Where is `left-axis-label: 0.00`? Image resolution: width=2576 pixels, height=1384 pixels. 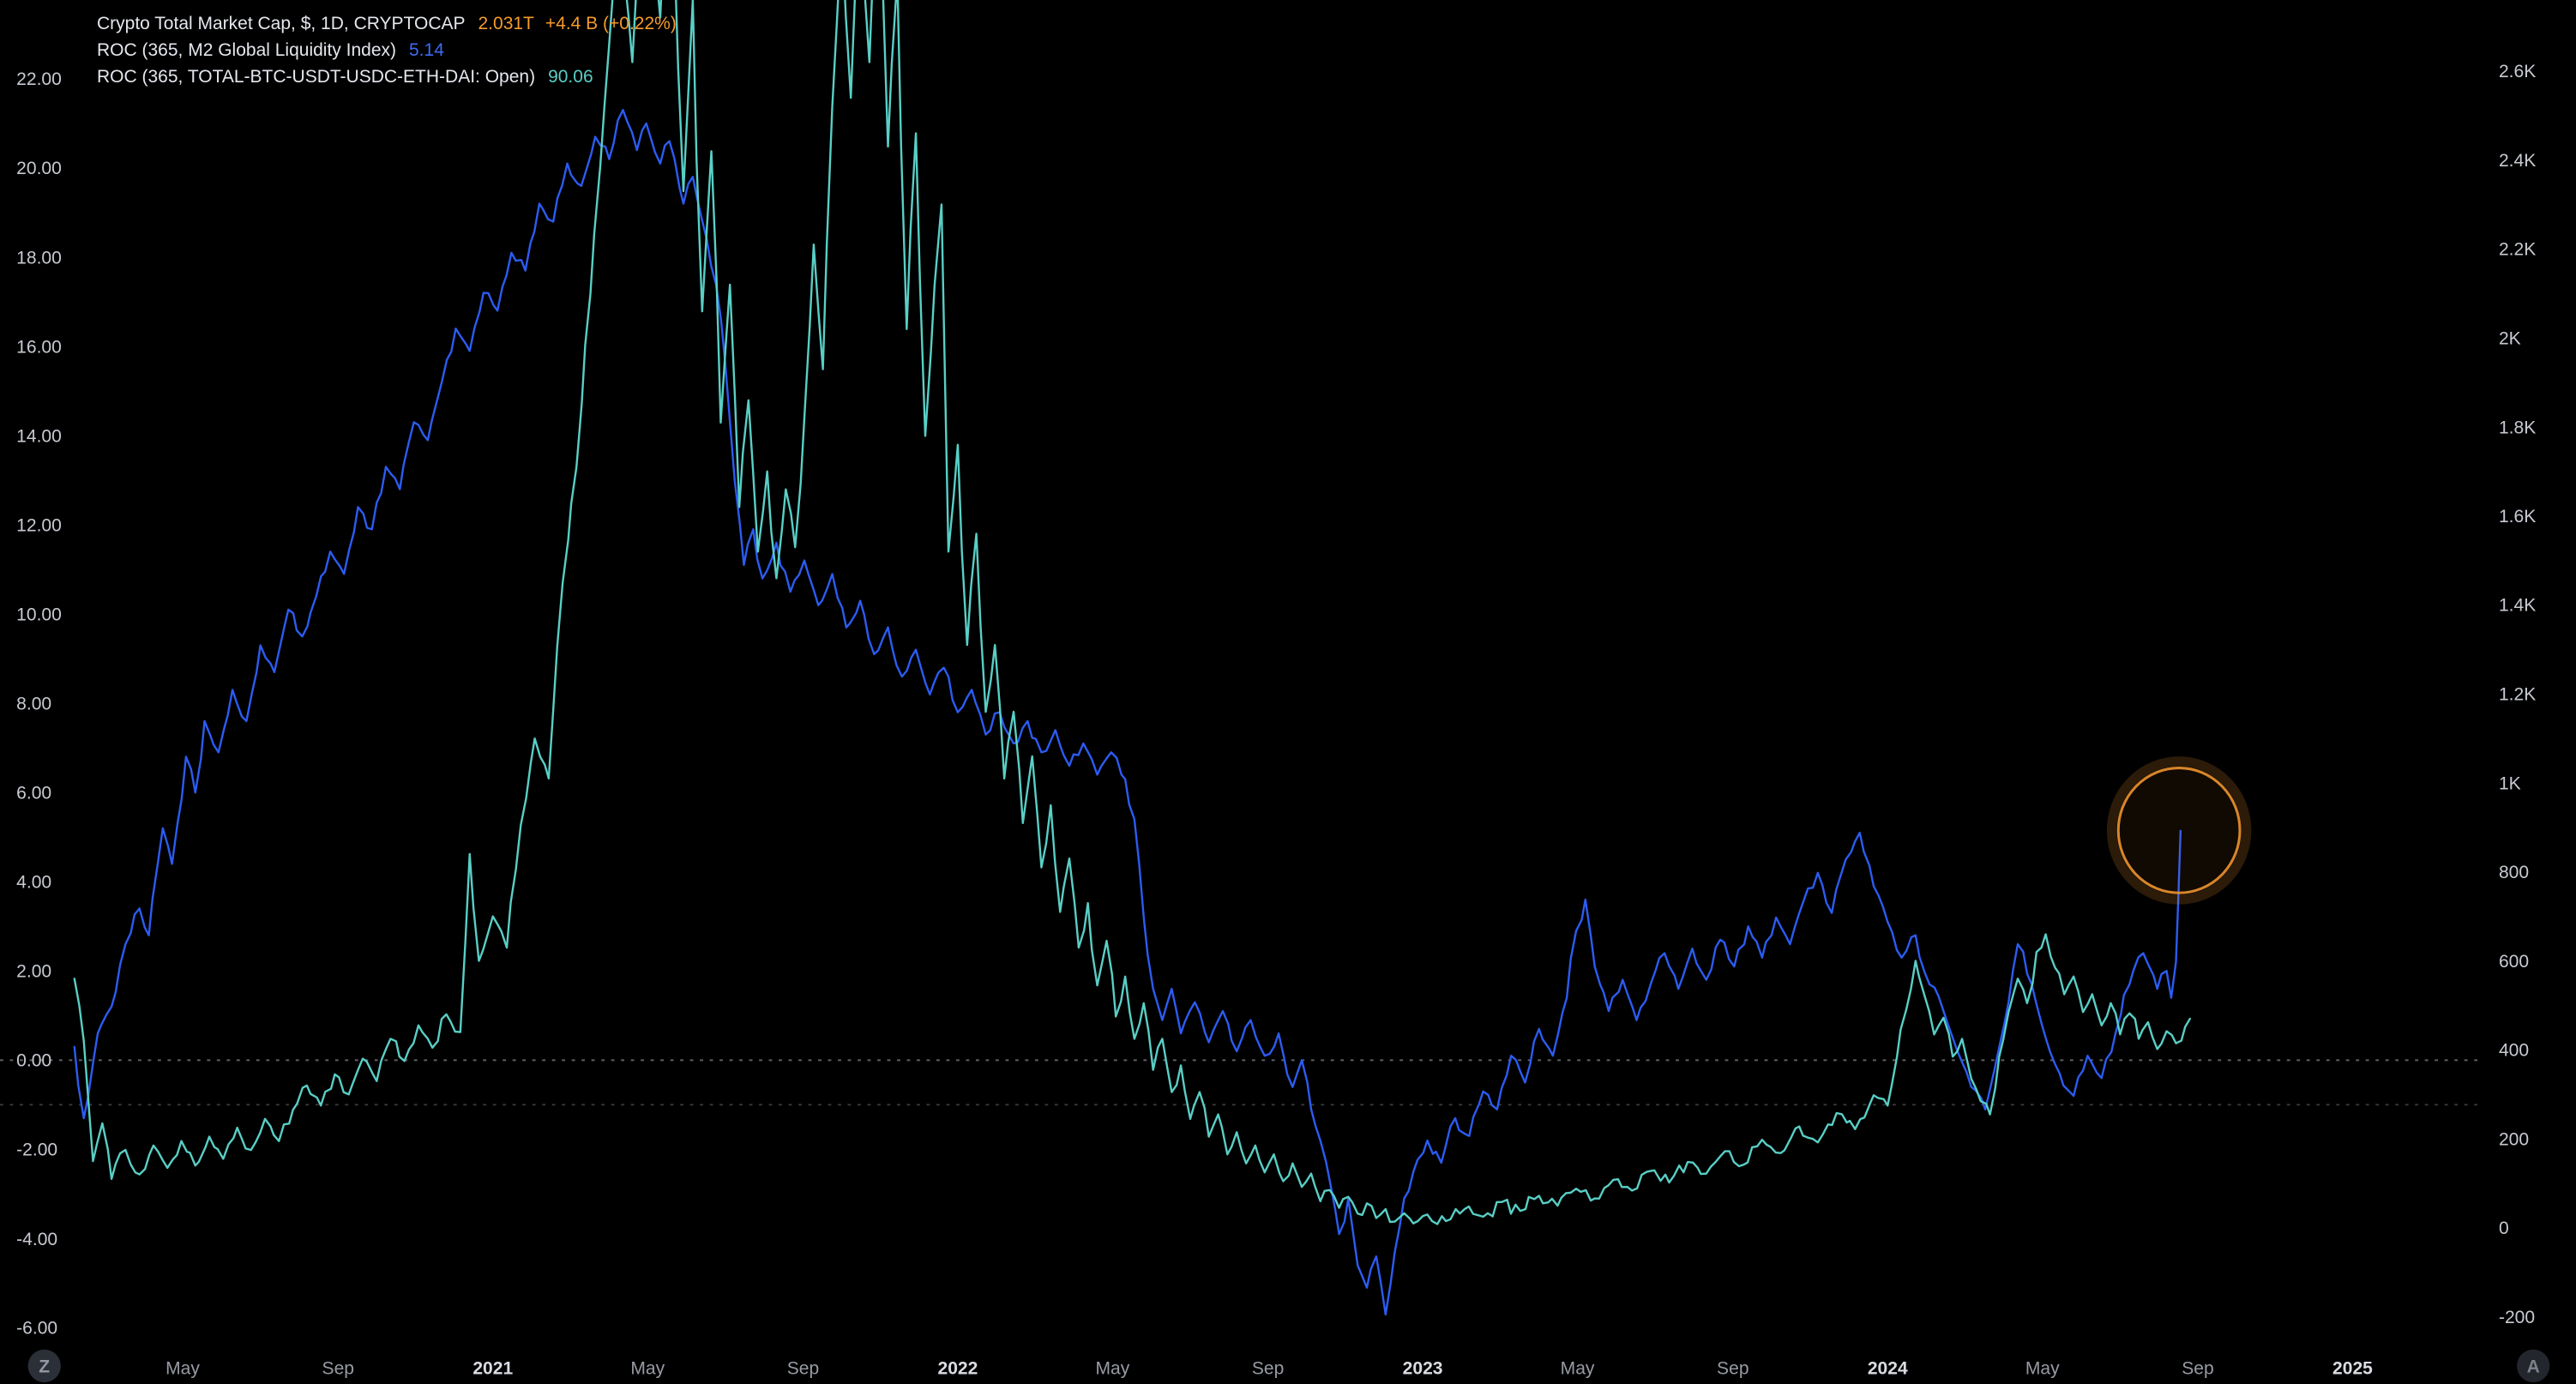
left-axis-label: 0.00 is located at coordinates (33, 1061).